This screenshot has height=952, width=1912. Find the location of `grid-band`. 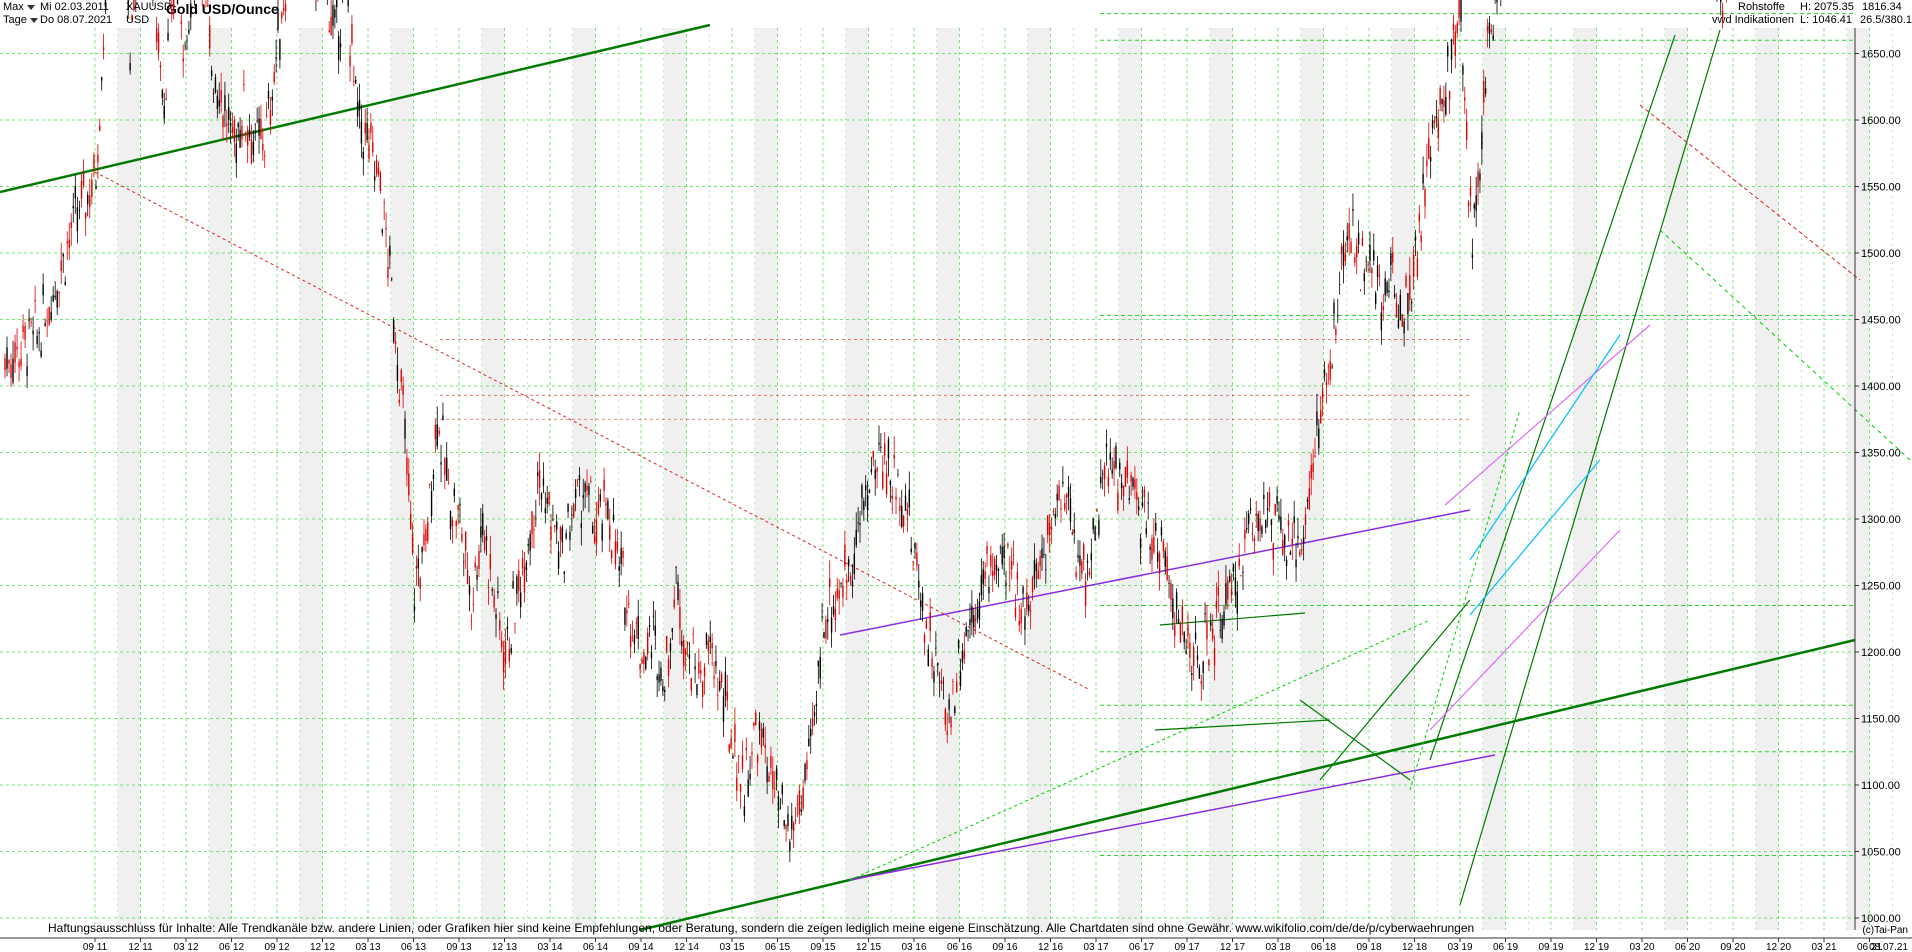

grid-band is located at coordinates (1403, 479).